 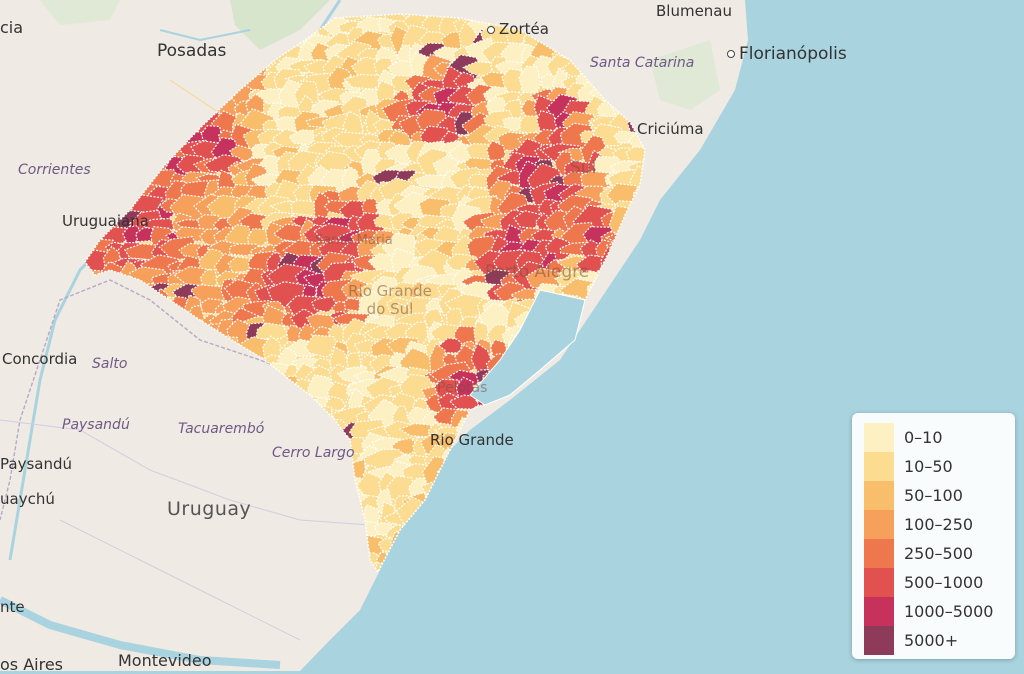 I want to click on legend-label: 1000–5000, so click(x=949, y=611).